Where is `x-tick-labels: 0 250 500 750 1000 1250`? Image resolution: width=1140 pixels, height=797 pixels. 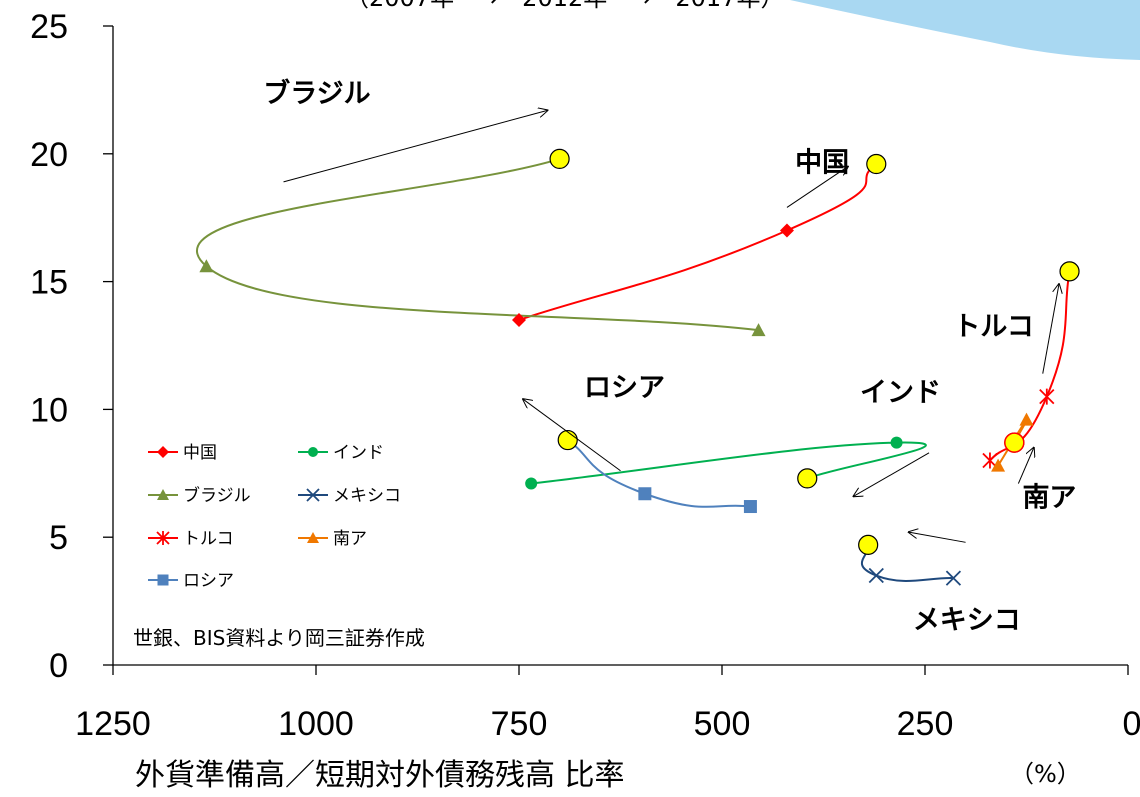
x-tick-labels: 0 250 500 750 1000 1250 is located at coordinates (607, 704).